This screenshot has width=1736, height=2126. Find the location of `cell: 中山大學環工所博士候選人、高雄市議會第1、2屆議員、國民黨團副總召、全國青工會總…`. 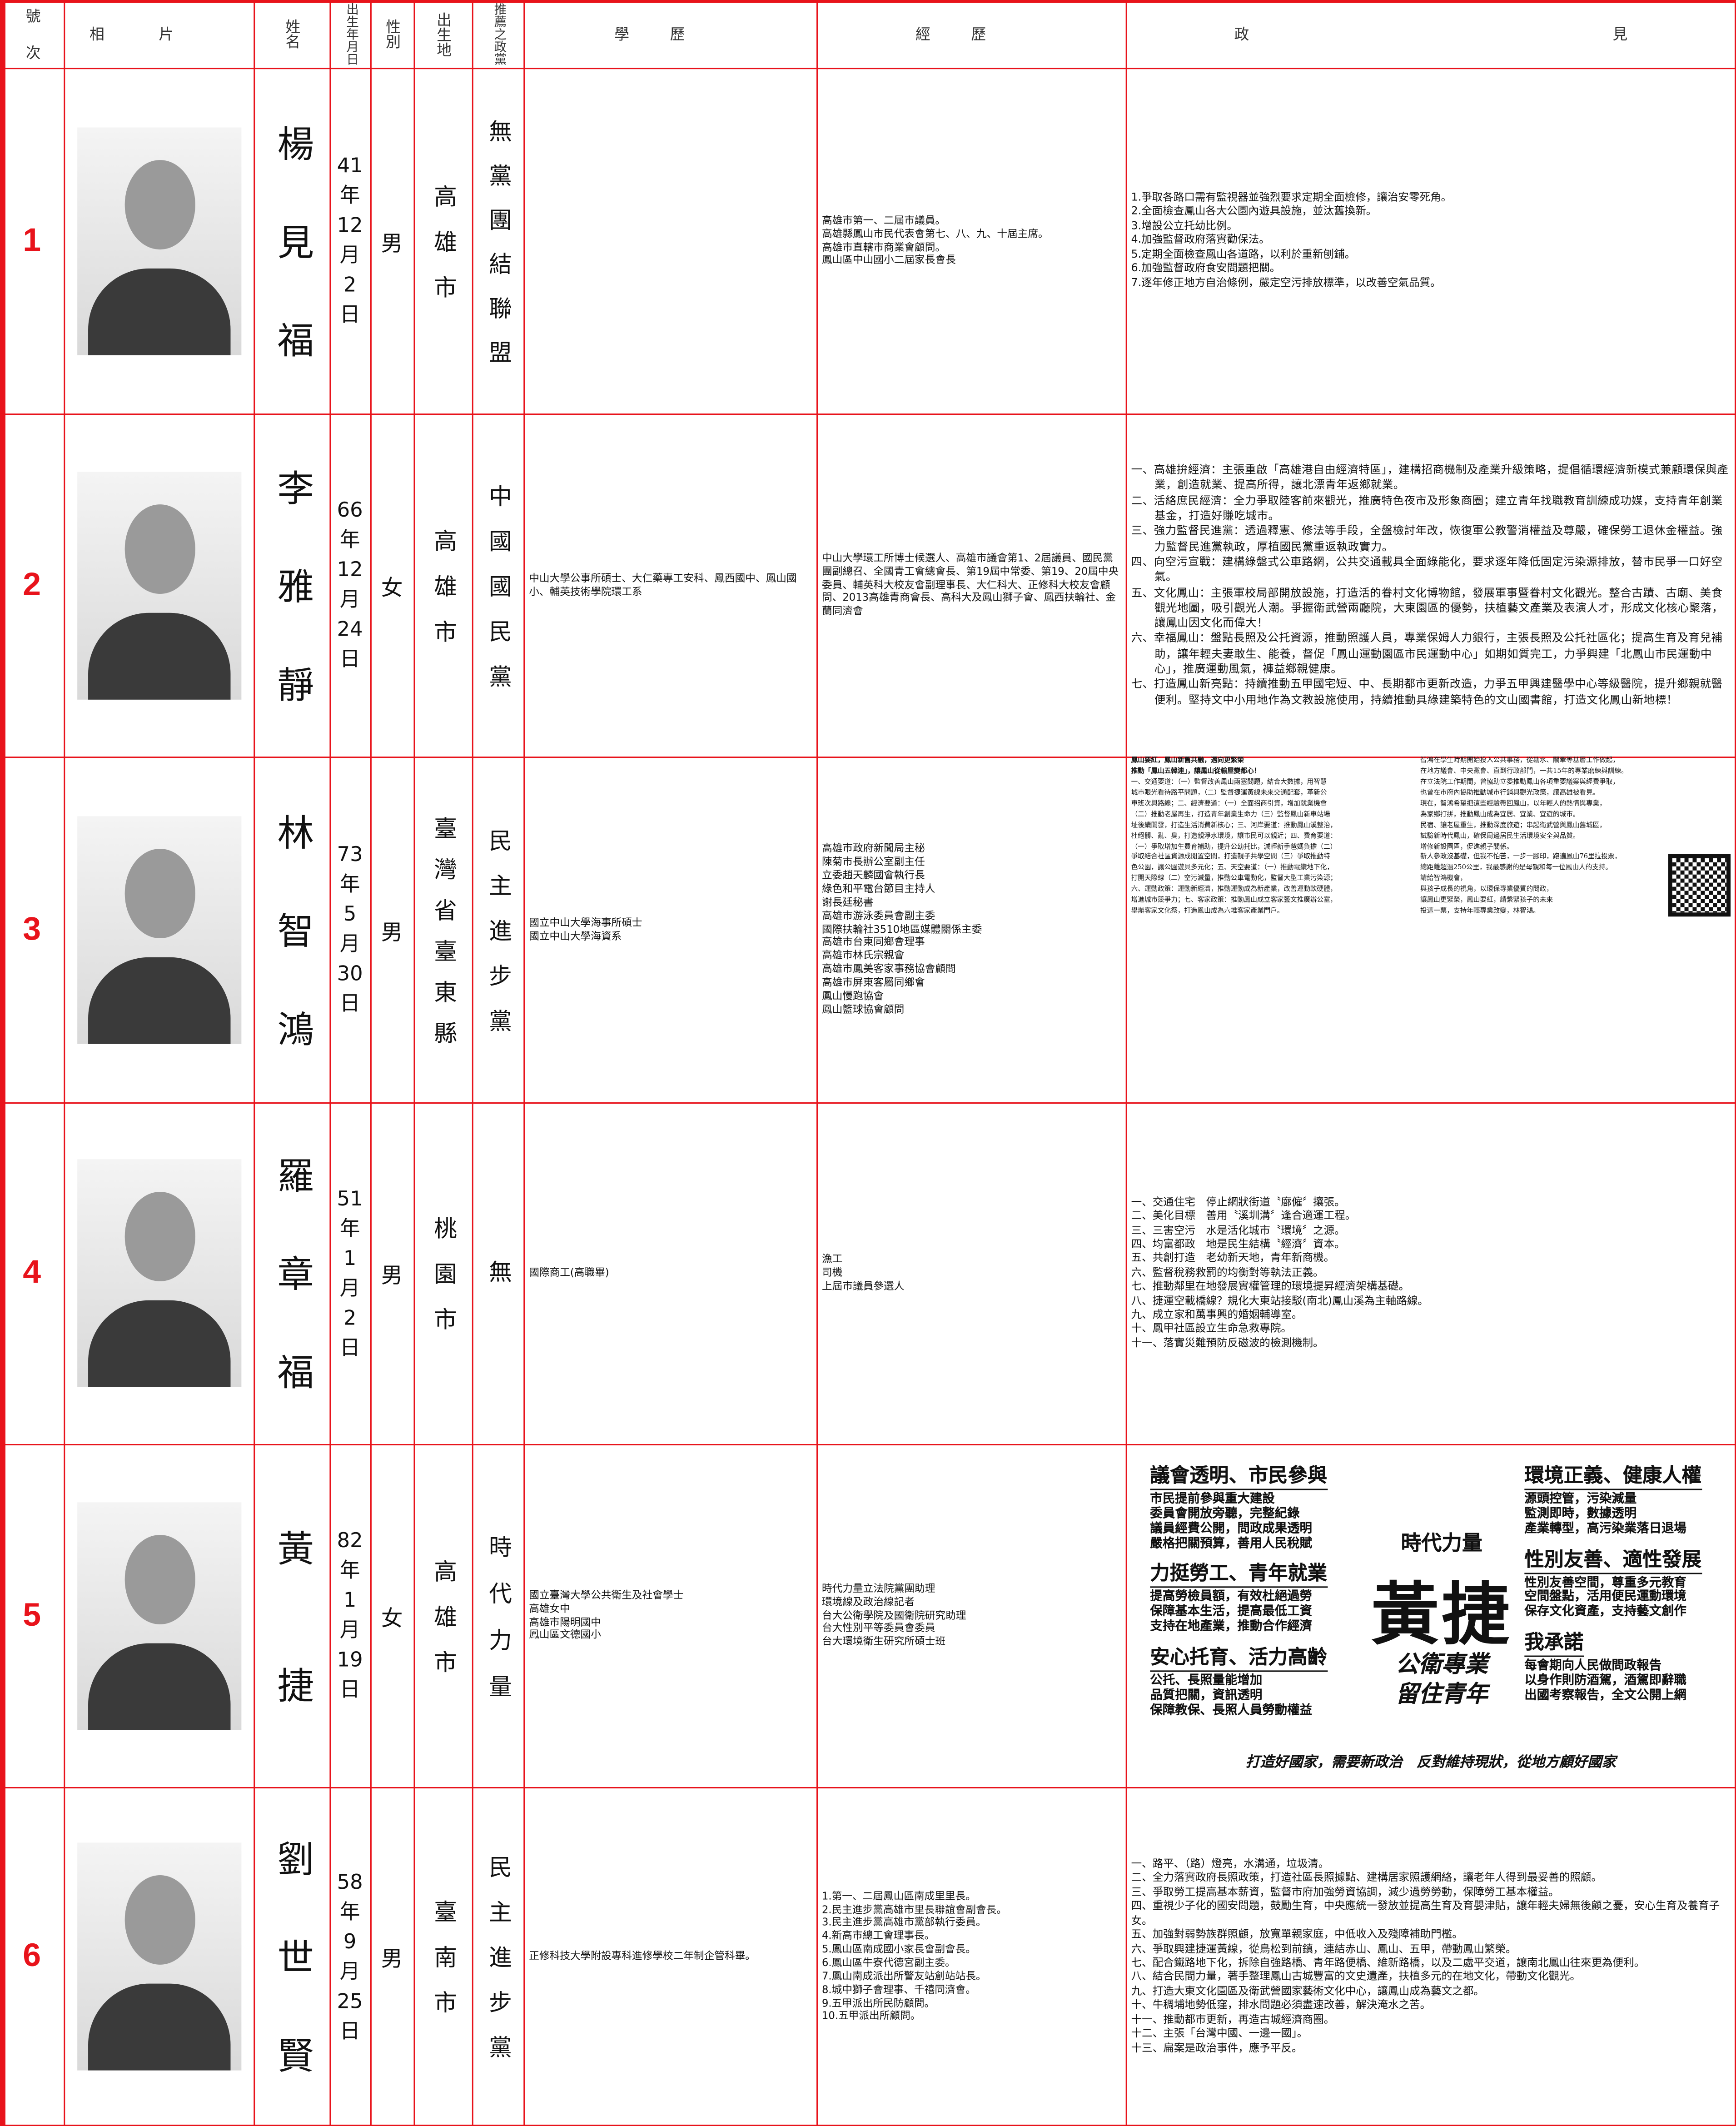

cell: 中山大學環工所博士候選人、高雄市議會第1、2屆議員、國民黨團副總召、全國青工會總… is located at coordinates (971, 585).